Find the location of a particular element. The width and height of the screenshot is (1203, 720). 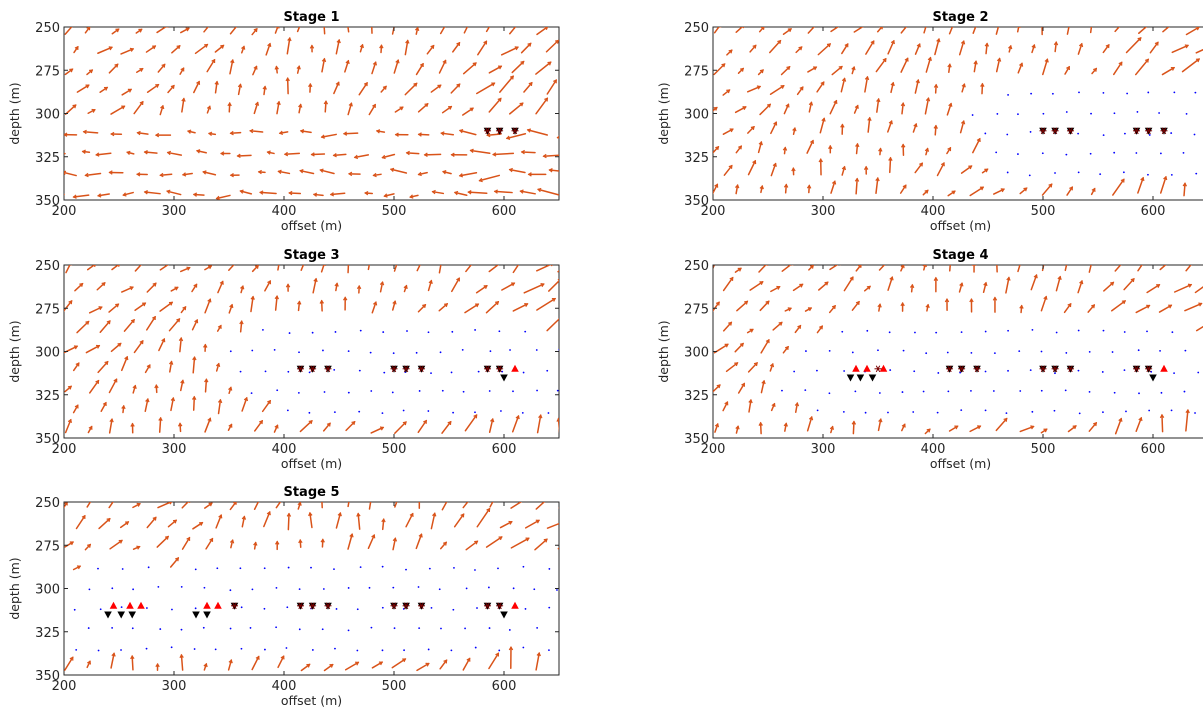

x-tick-label: 400 is located at coordinates (284, 211).